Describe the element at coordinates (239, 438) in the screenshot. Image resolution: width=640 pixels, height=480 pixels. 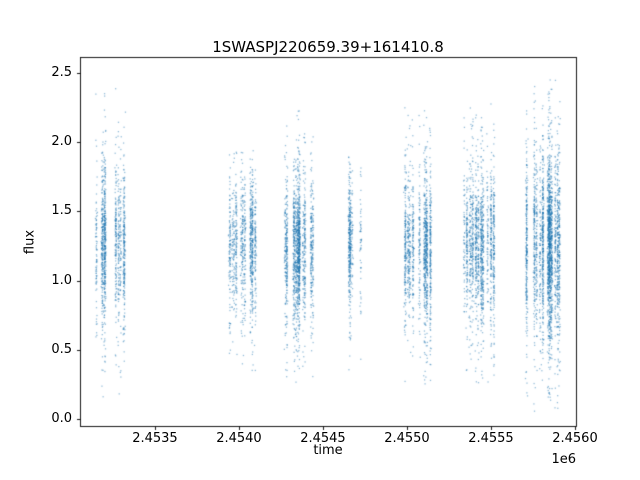
I see `x-tick-label: 2.4540` at that location.